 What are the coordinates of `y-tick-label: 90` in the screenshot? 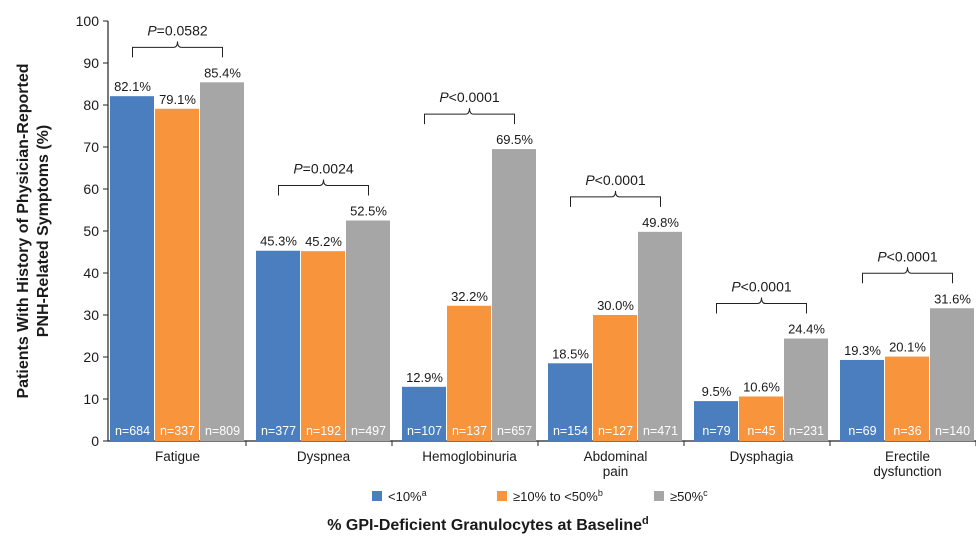 It's located at (91, 63).